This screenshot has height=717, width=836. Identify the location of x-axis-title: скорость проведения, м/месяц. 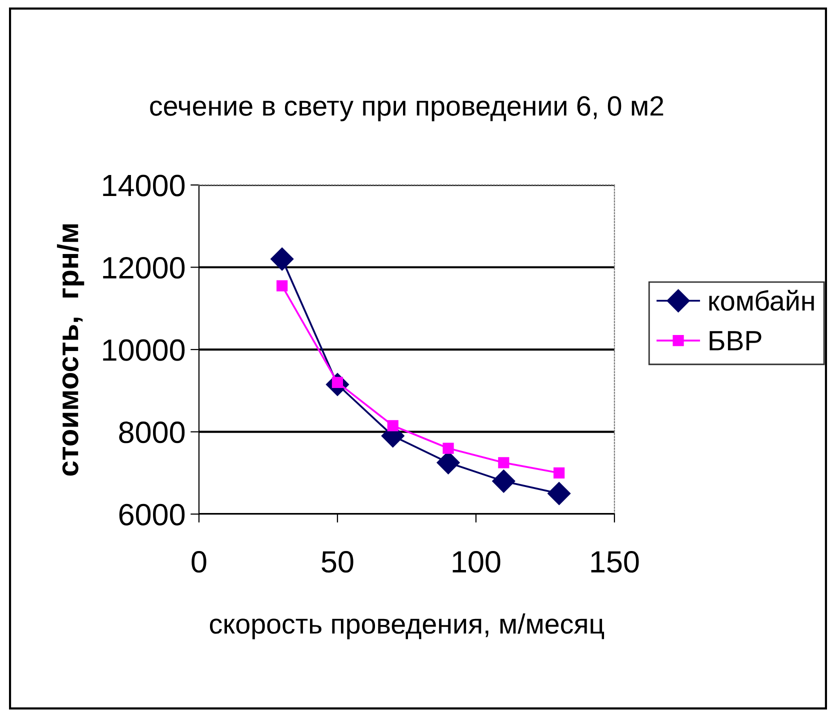
(407, 626).